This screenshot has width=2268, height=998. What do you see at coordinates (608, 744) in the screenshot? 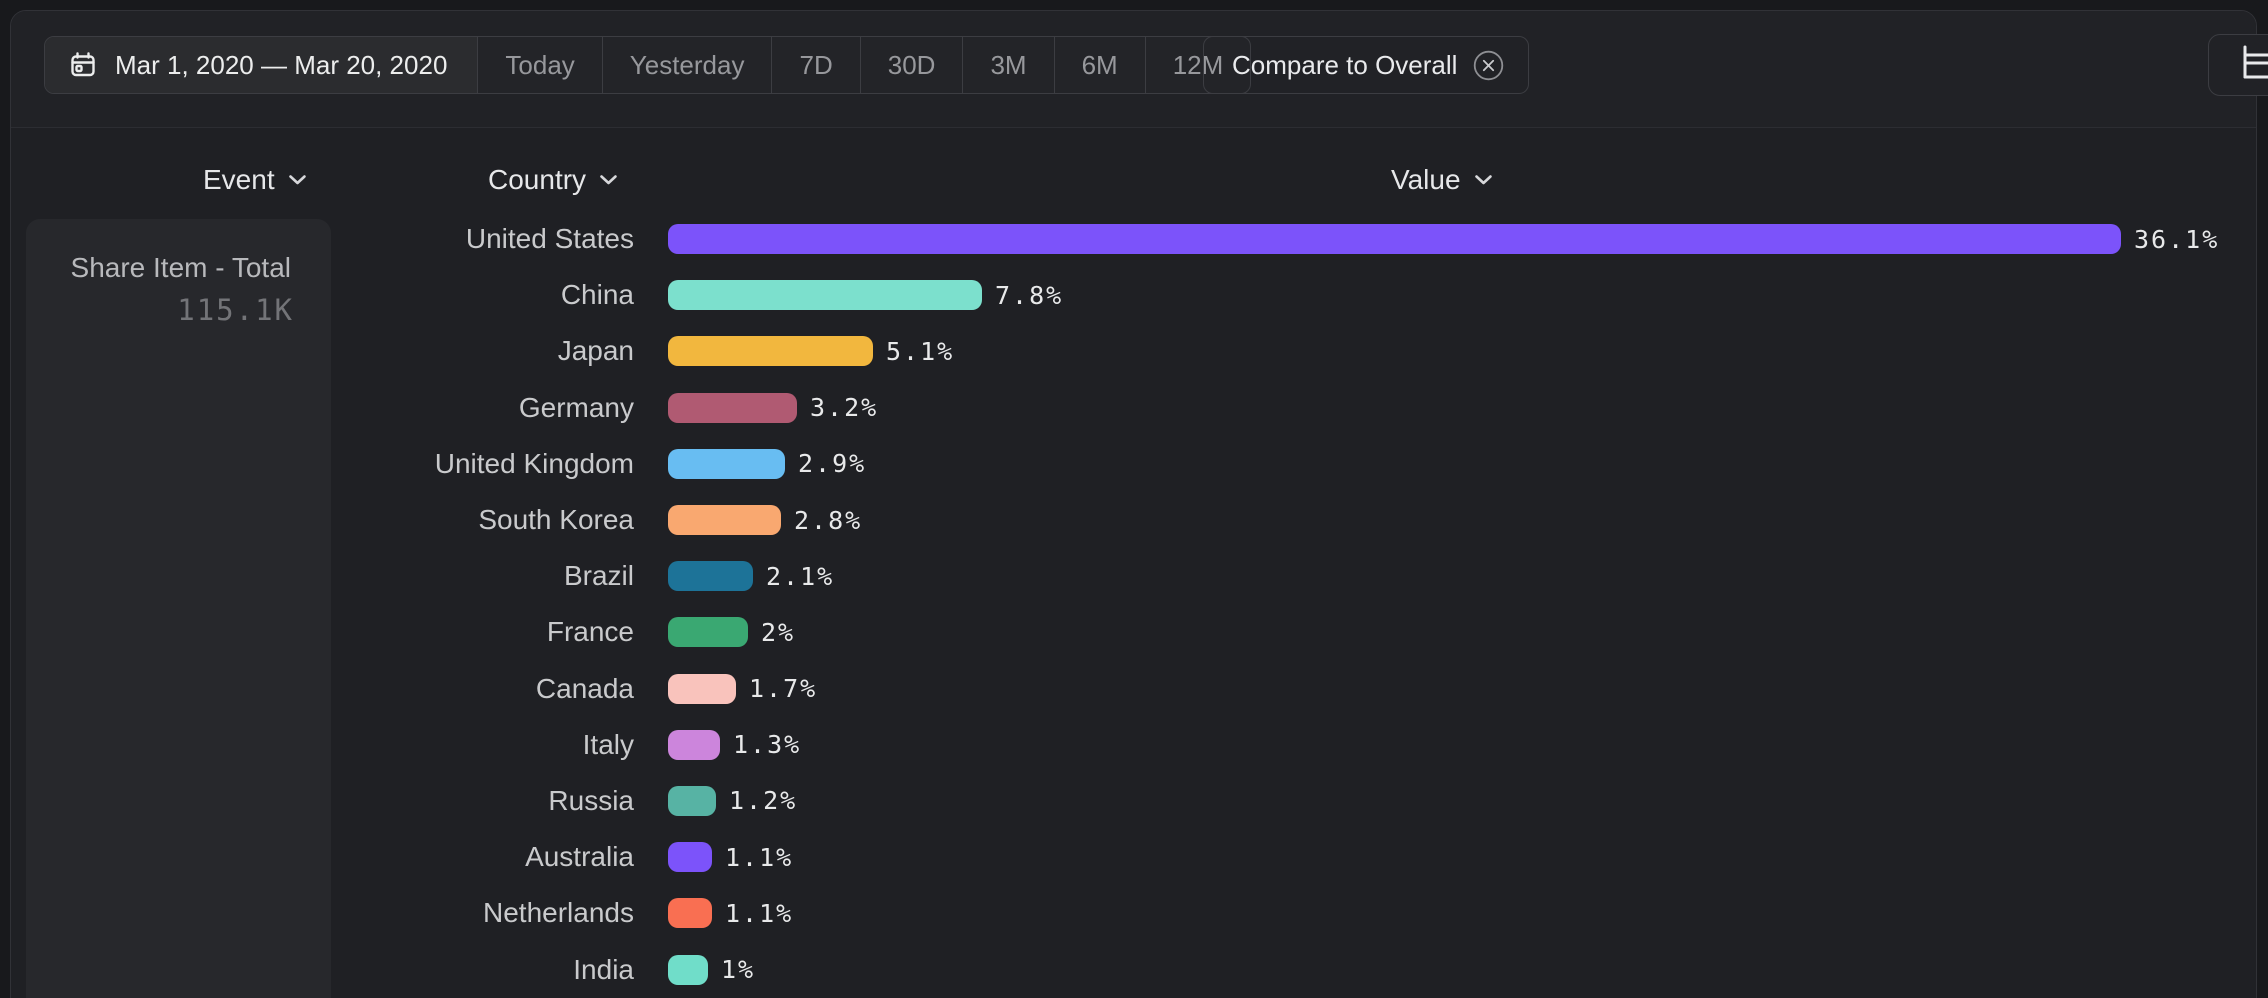
I see `country-label-italy: Italy` at bounding box center [608, 744].